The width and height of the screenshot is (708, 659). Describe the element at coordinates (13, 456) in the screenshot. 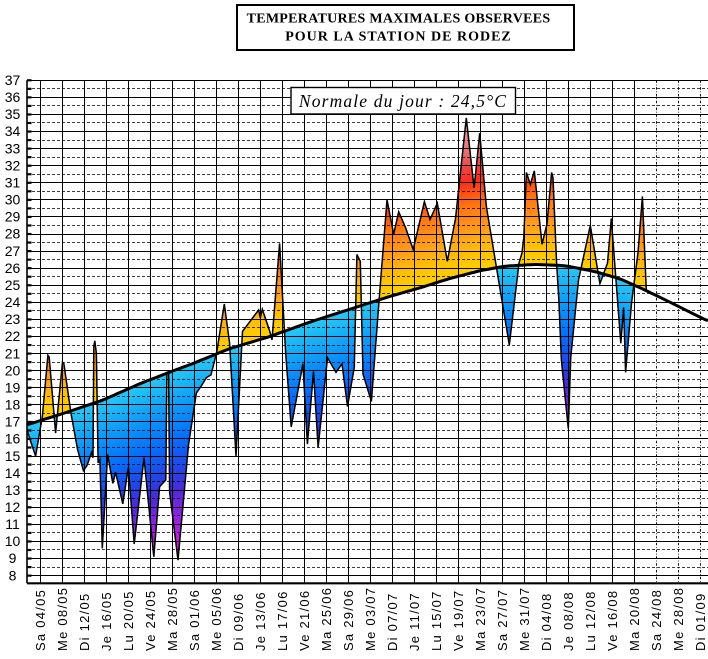

I see `svg-text: 15` at that location.